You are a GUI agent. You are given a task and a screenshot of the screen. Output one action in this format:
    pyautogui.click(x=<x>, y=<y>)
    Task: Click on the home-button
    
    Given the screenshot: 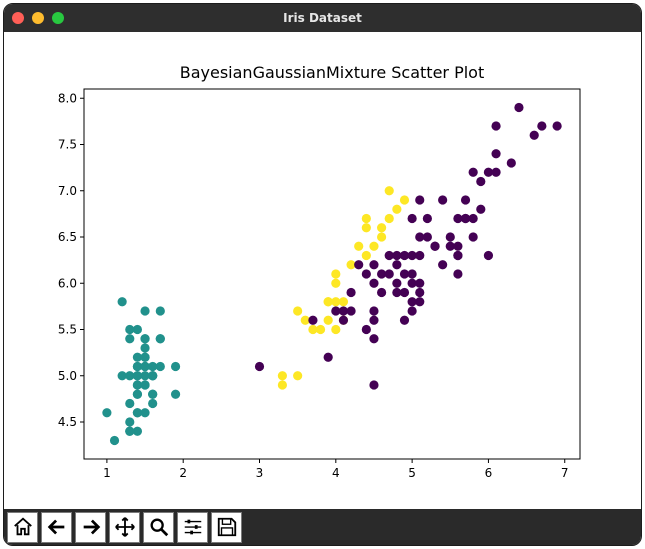 What is the action you would take?
    pyautogui.click(x=22, y=527)
    